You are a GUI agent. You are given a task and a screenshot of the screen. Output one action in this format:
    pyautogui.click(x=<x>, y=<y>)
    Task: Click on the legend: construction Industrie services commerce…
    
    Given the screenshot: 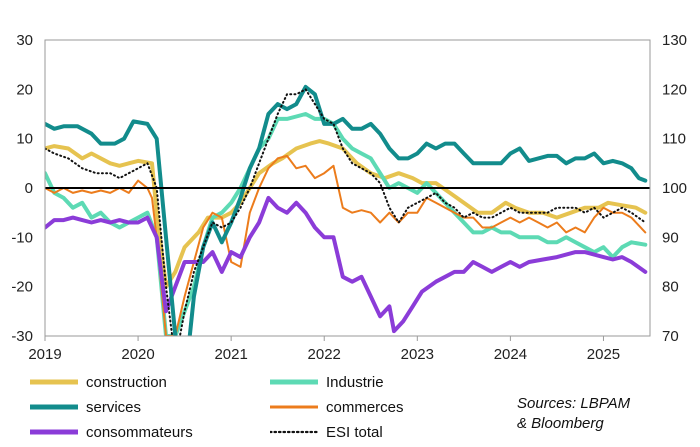 What is the action you would take?
    pyautogui.click(x=265, y=407)
    